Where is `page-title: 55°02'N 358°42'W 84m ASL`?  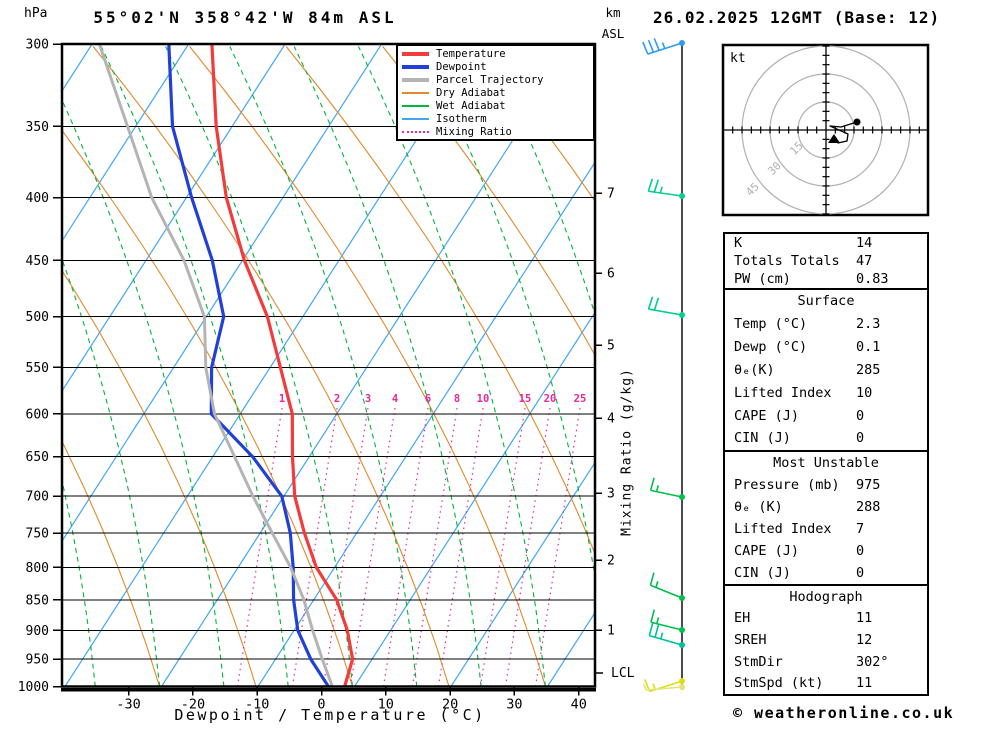 page-title: 55°02'N 358°42'W 84m ASL is located at coordinates (245, 17).